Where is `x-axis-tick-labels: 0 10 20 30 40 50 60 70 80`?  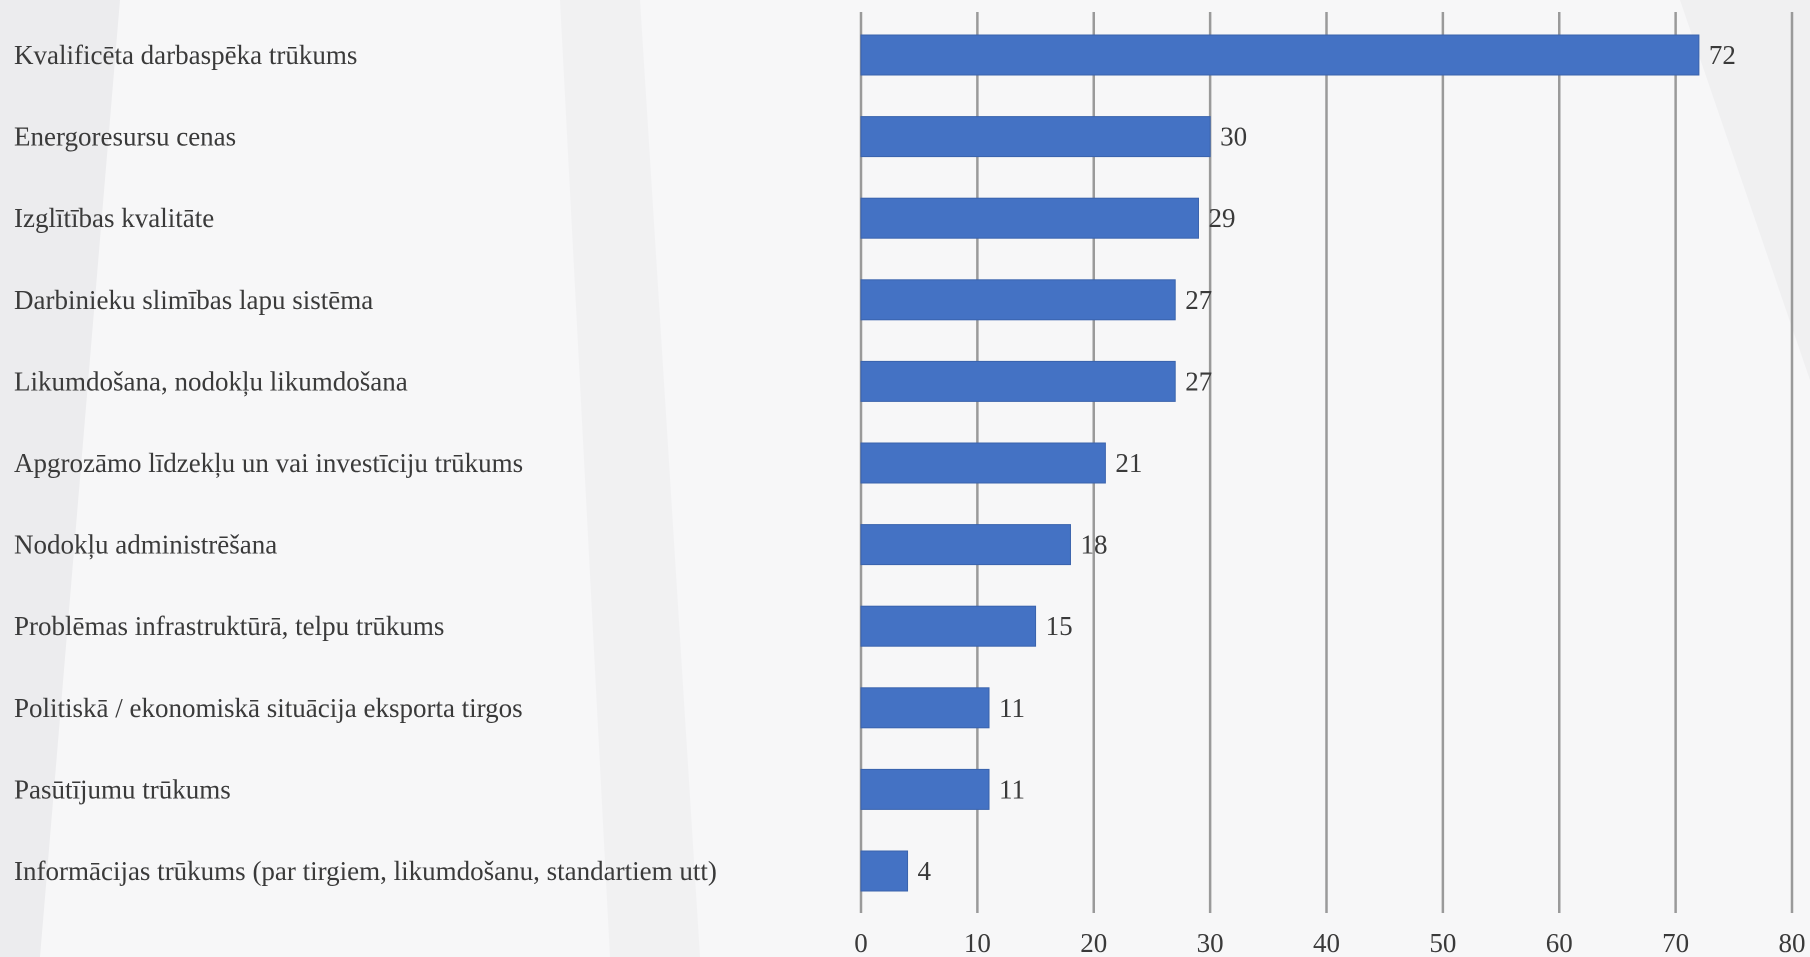
x-axis-tick-labels: 0 10 20 30 40 50 60 70 80 is located at coordinates (1329, 942).